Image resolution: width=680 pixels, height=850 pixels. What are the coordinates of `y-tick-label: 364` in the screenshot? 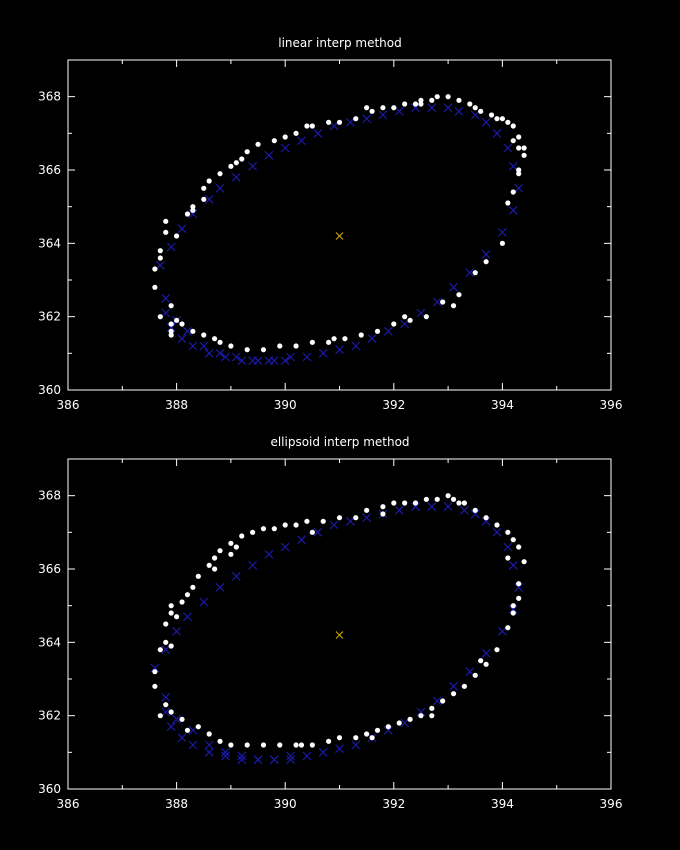 It's located at (49, 243).